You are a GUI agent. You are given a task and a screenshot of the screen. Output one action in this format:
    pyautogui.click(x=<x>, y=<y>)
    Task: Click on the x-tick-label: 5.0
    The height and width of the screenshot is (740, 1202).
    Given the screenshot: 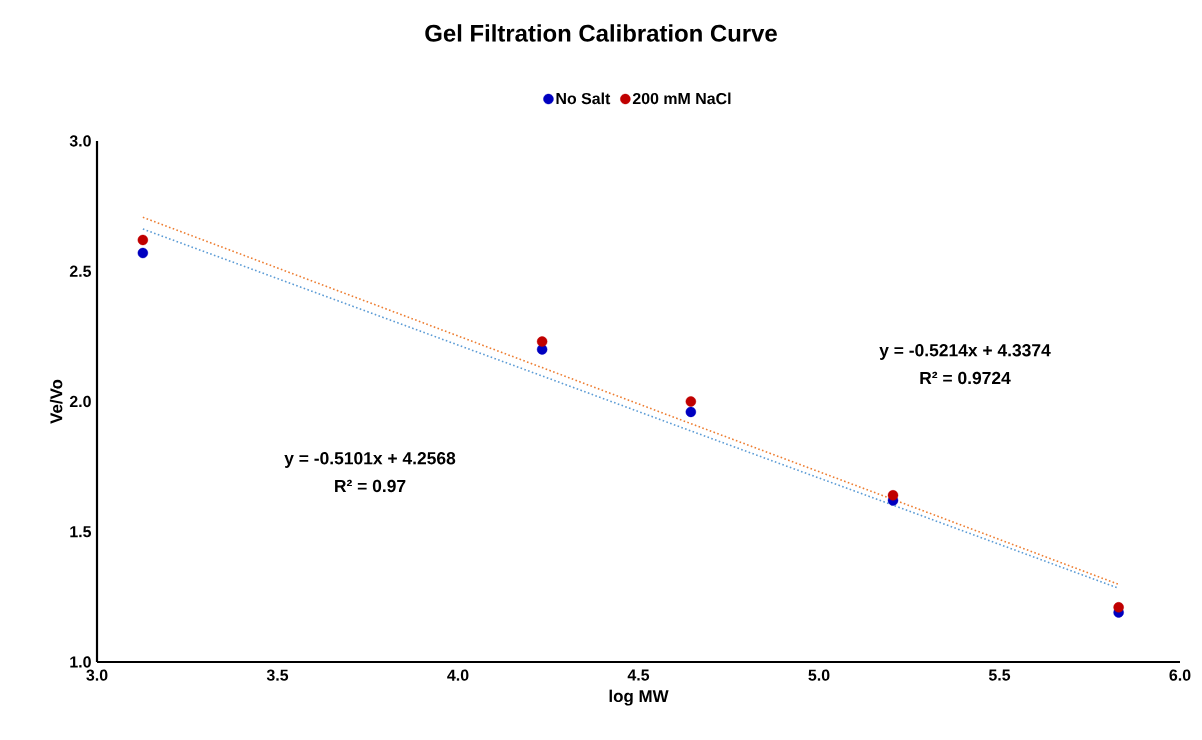 What is the action you would take?
    pyautogui.click(x=819, y=675)
    